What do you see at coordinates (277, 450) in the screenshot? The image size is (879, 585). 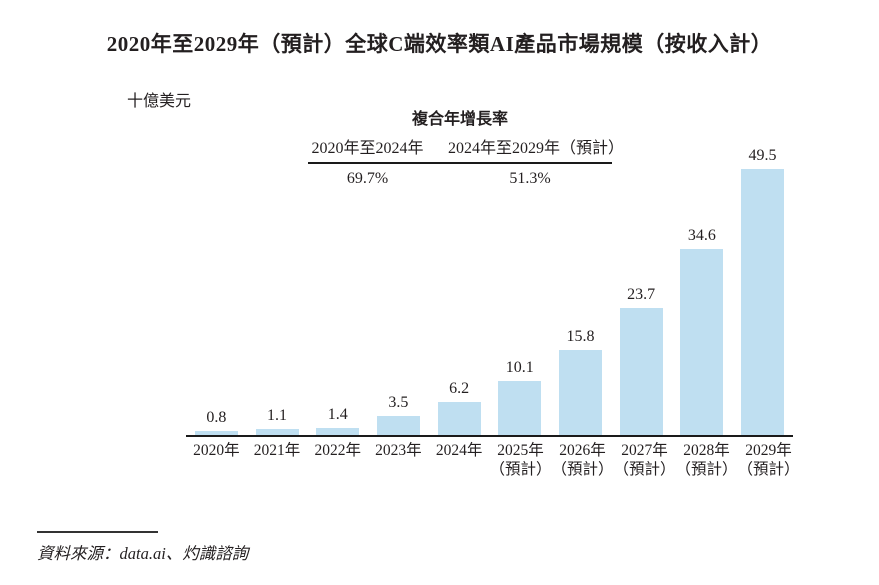 I see `x-axis-label: 2021年` at bounding box center [277, 450].